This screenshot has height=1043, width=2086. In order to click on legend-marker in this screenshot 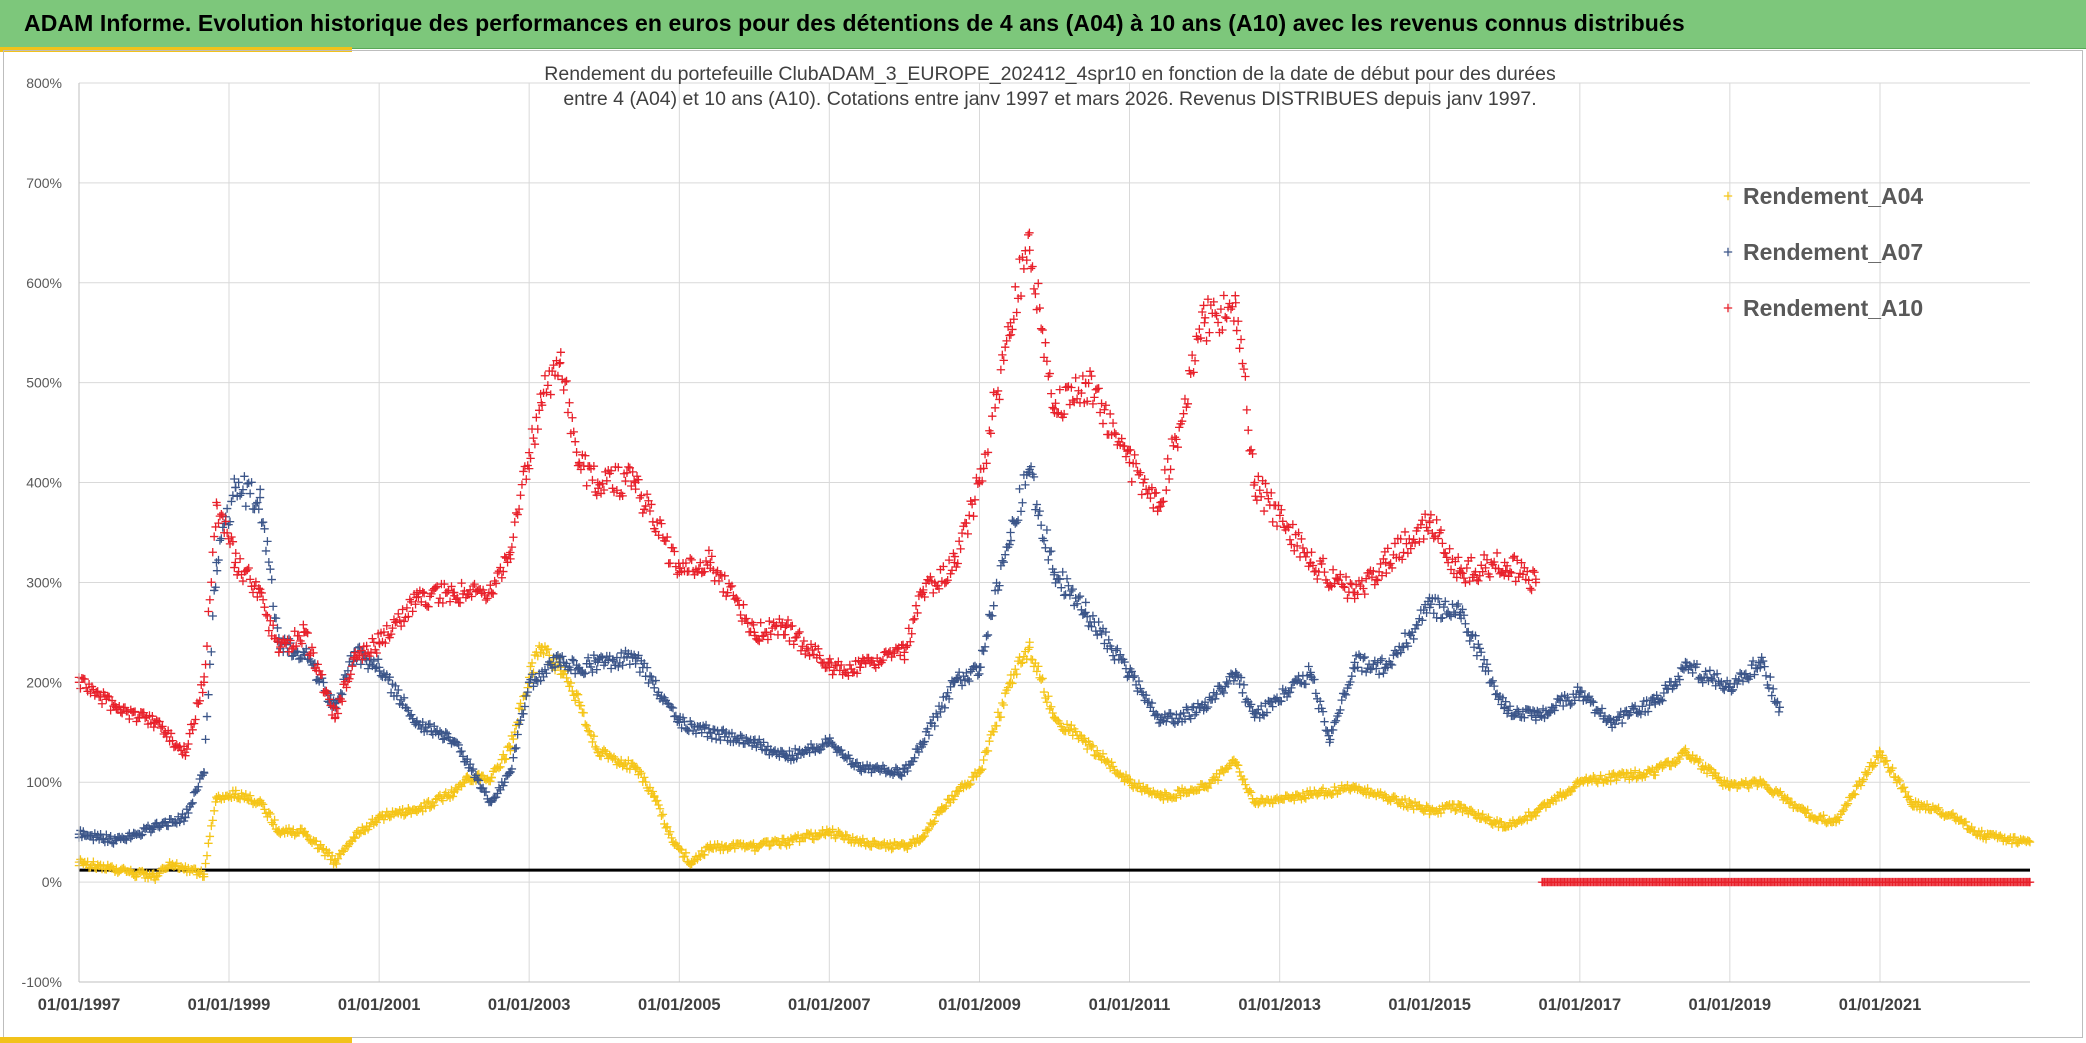, I will do `click(1728, 196)`.